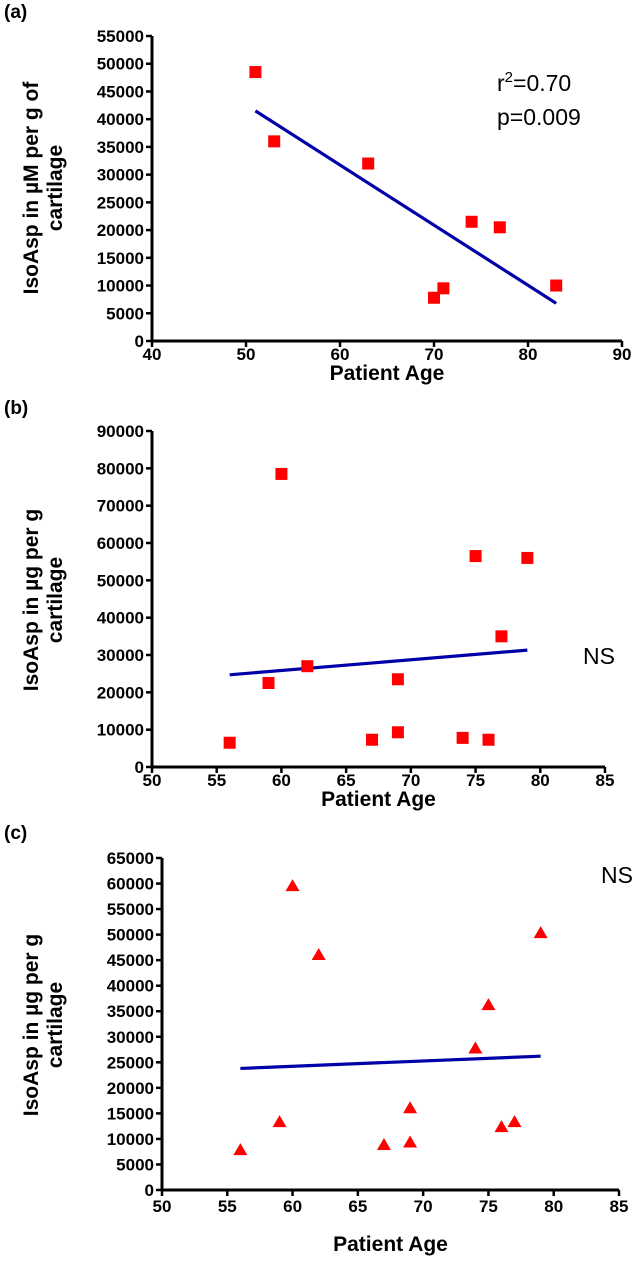  What do you see at coordinates (619, 1206) in the screenshot?
I see `x-tick-label: 85` at bounding box center [619, 1206].